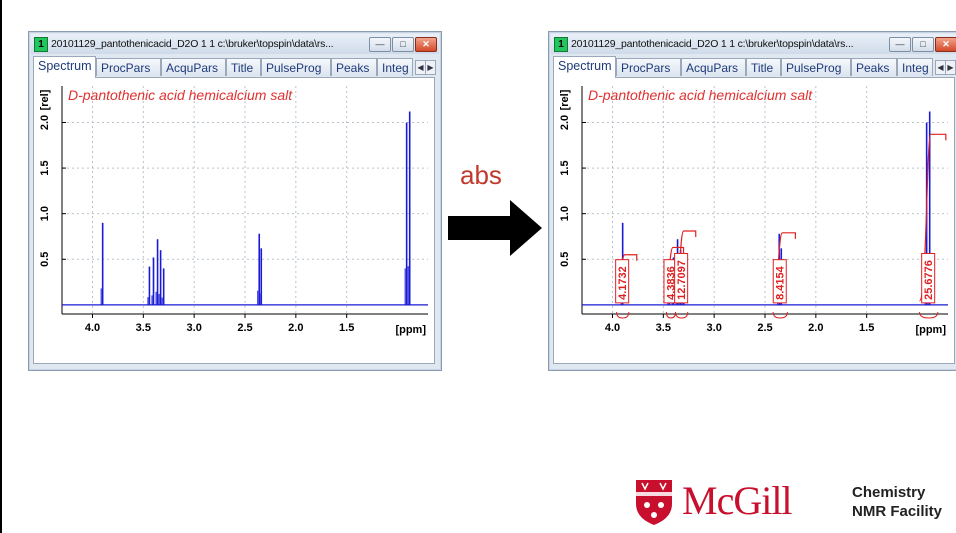  I want to click on facility-name-line1: Chemistry, so click(889, 492).